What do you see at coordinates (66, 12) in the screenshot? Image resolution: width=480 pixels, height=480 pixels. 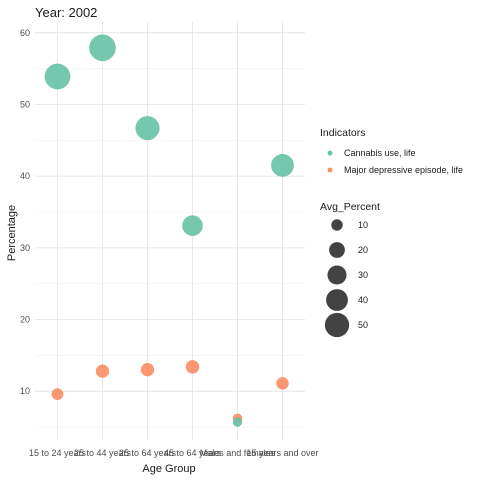 I see `chart-title: Year: 2002` at bounding box center [66, 12].